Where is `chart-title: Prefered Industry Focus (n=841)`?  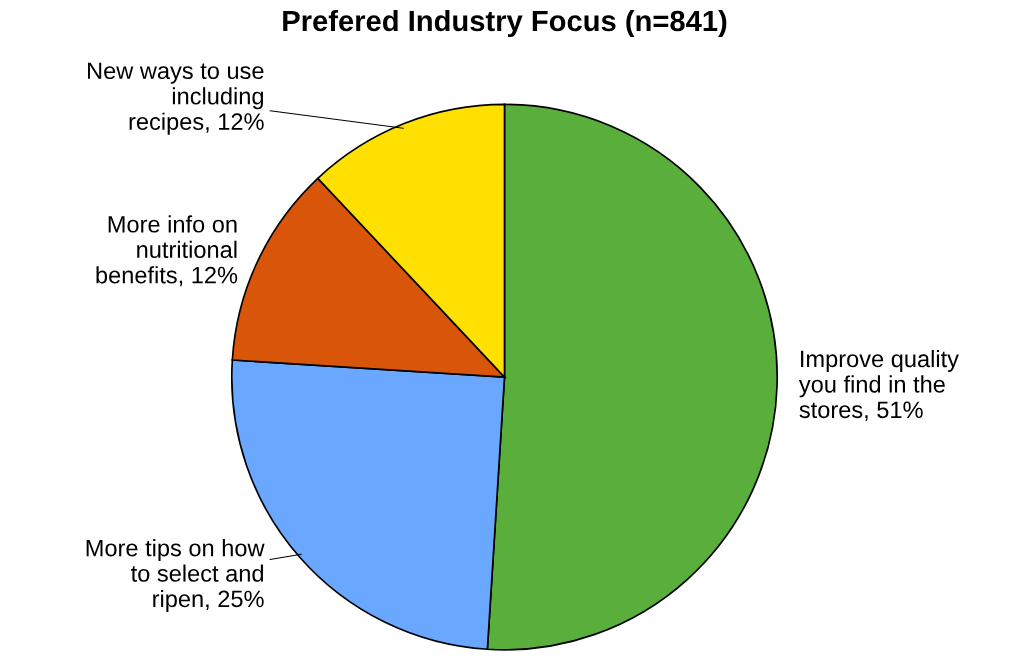
chart-title: Prefered Industry Focus (n=841) is located at coordinates (505, 23).